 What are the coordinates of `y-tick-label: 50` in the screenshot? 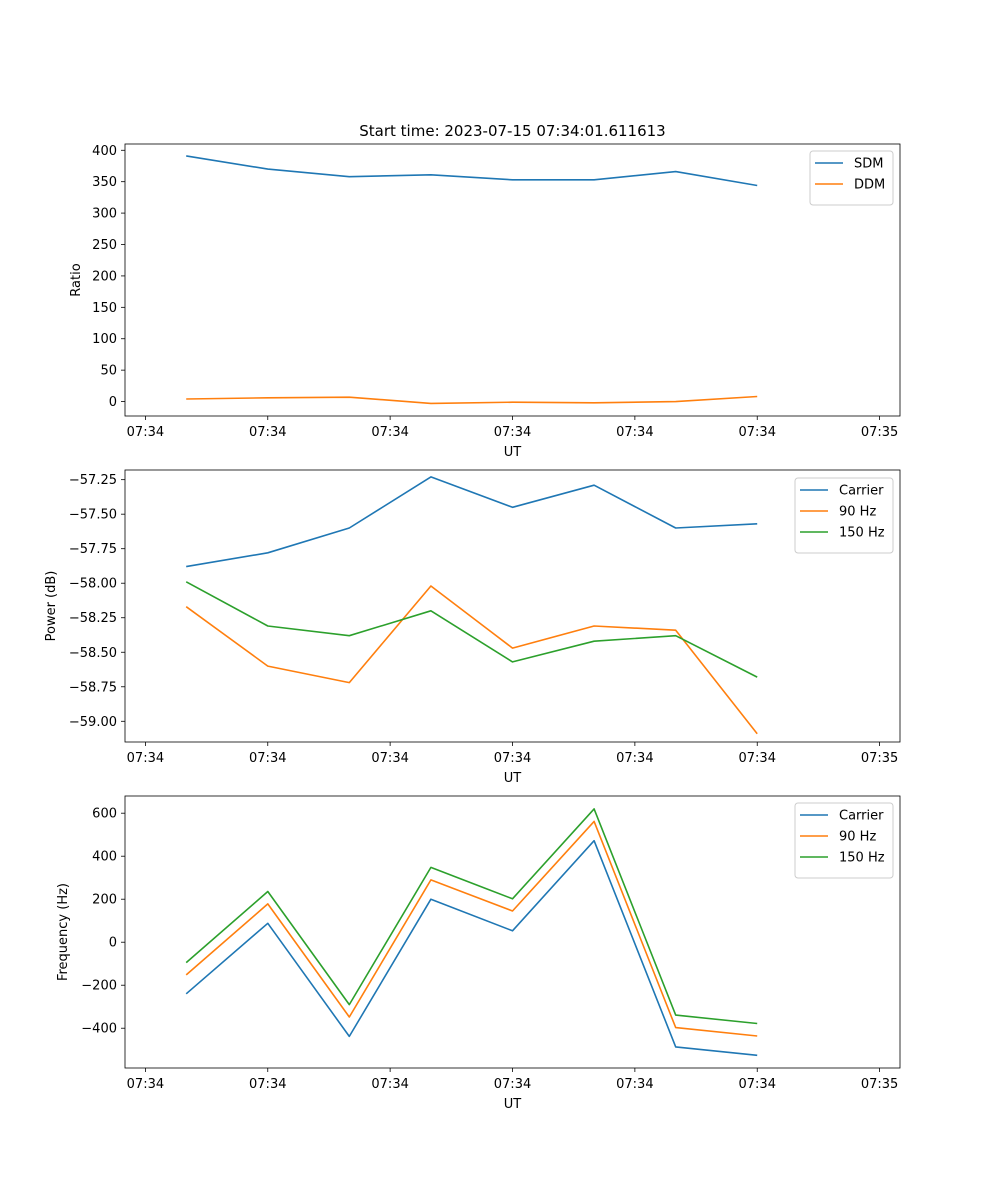 It's located at (108, 371).